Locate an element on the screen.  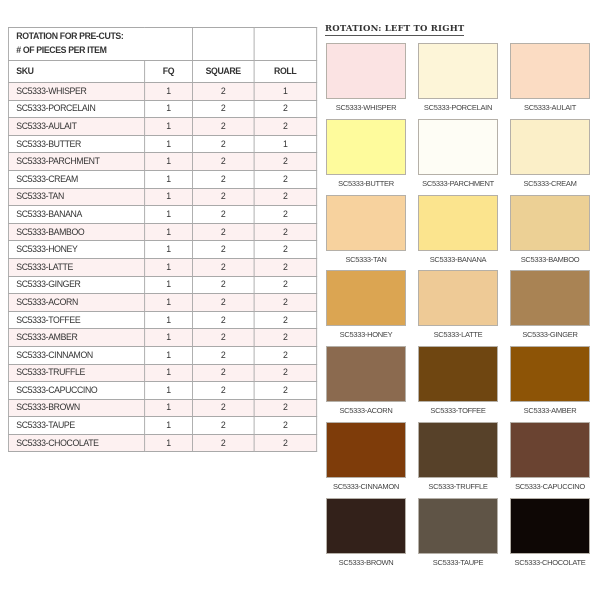
sku-cell: SC5333-BANANA is located at coordinates (76, 214).